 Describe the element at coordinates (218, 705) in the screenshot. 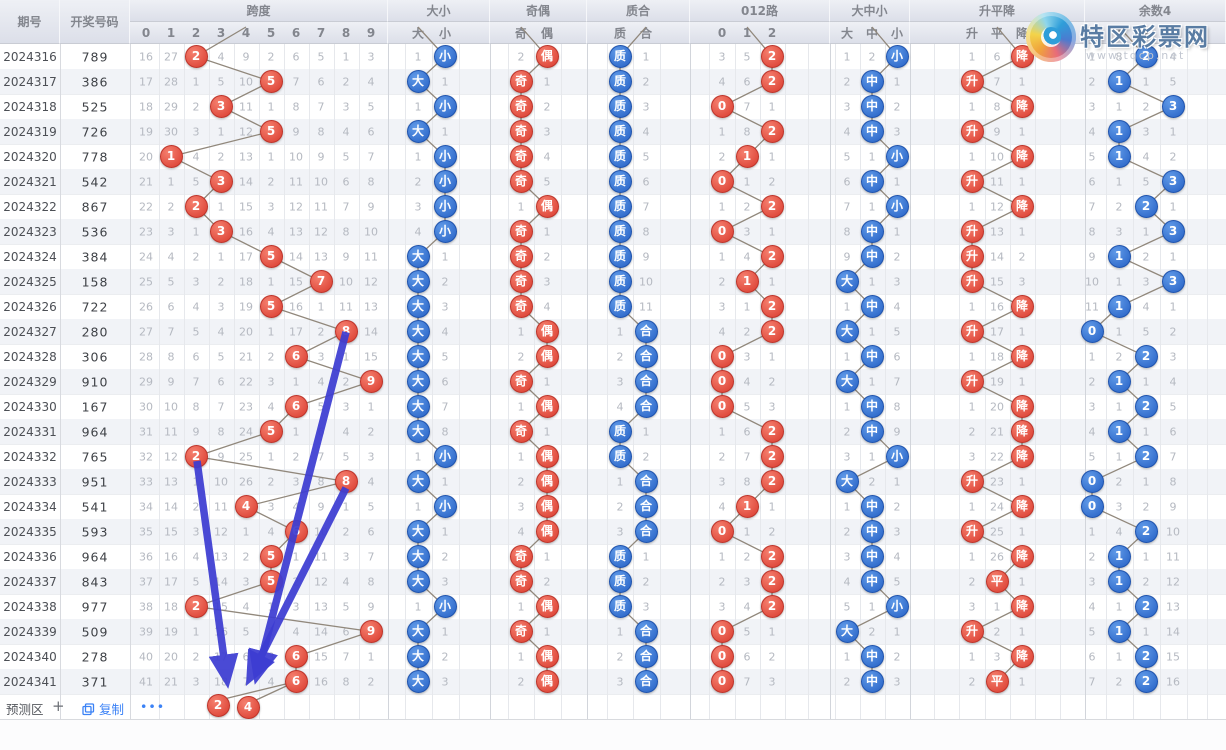

I see `prediction-circle: 2` at that location.